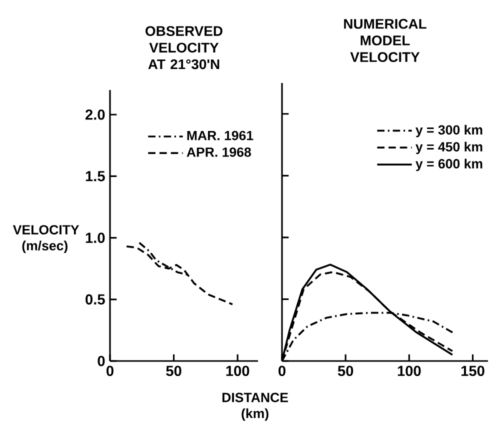 The image size is (491, 439). Describe the element at coordinates (184, 48) in the screenshot. I see `chart-title: OBSERVED VELOCITY AT 21°30'N` at that location.